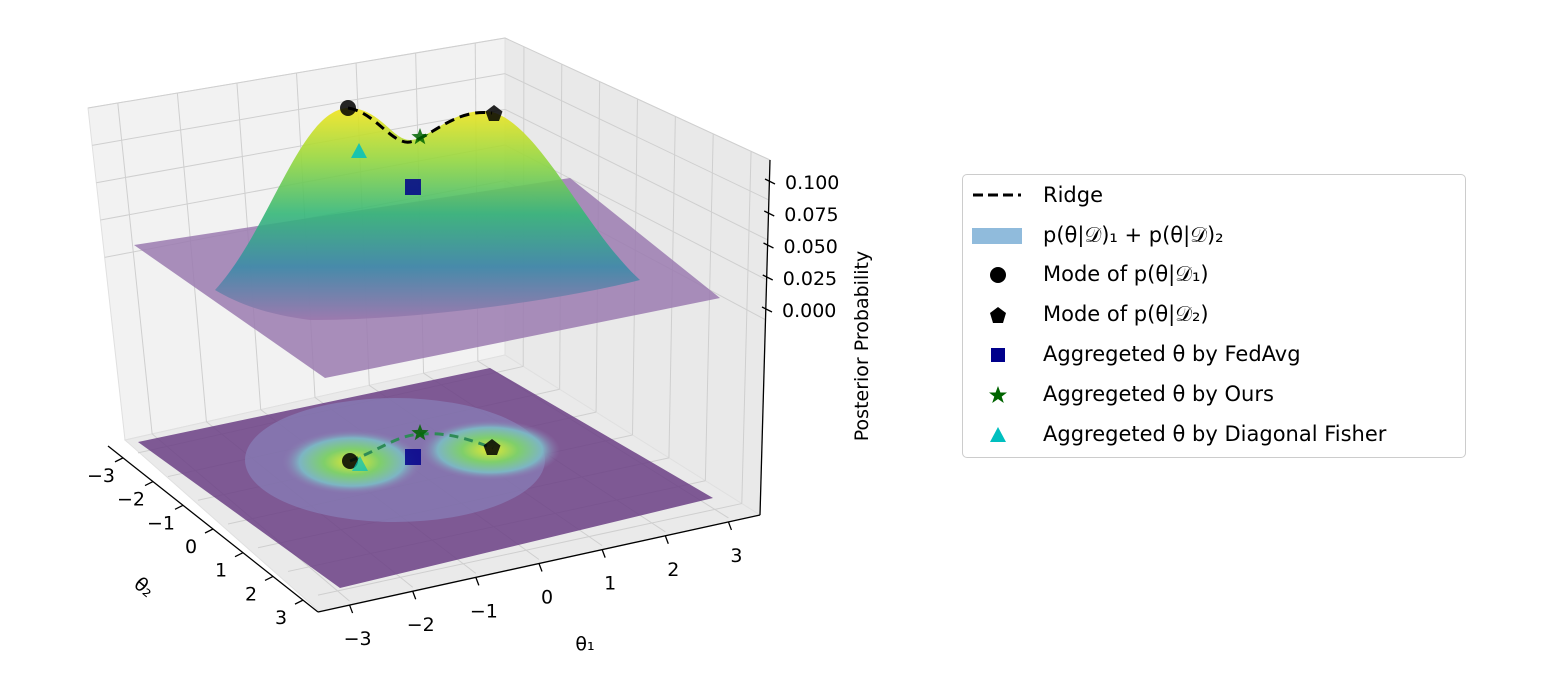 The height and width of the screenshot is (694, 1545). I want to click on theta2-tick-label: 2, so click(251, 594).